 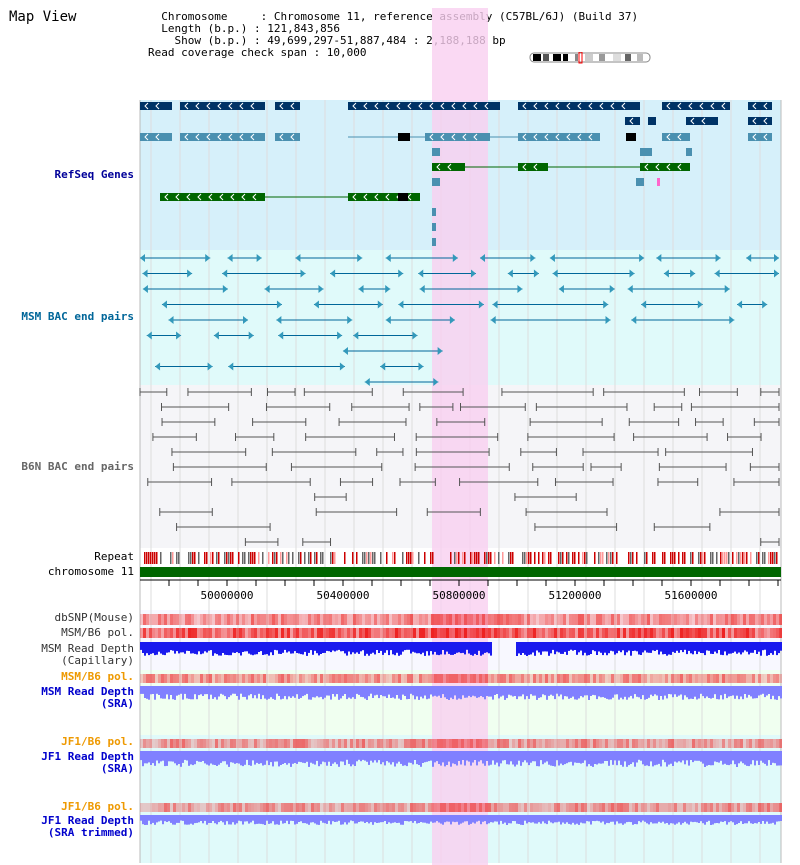 I want to click on ruler-label: 51200000, so click(x=575, y=595).